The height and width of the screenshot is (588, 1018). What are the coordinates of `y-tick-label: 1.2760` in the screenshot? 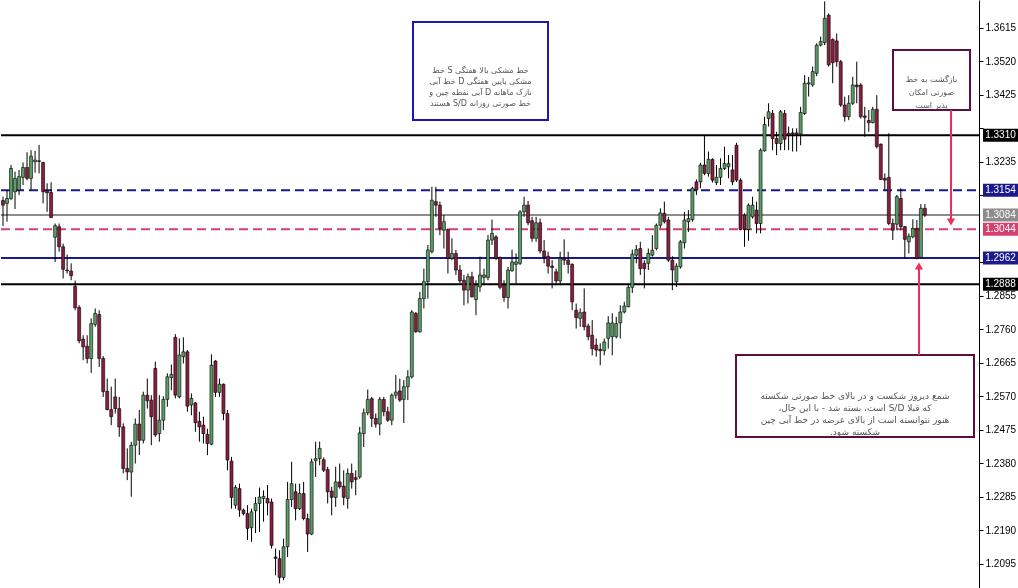 It's located at (1001, 329).